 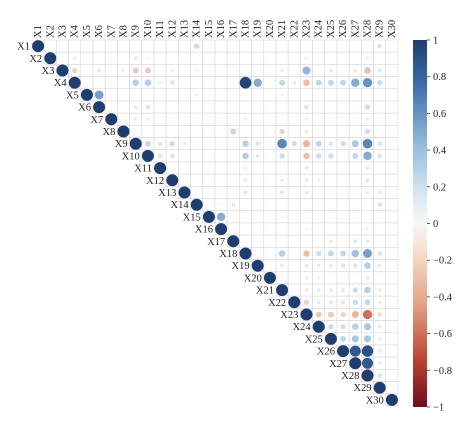 I want to click on row-label: X9, so click(x=121, y=144).